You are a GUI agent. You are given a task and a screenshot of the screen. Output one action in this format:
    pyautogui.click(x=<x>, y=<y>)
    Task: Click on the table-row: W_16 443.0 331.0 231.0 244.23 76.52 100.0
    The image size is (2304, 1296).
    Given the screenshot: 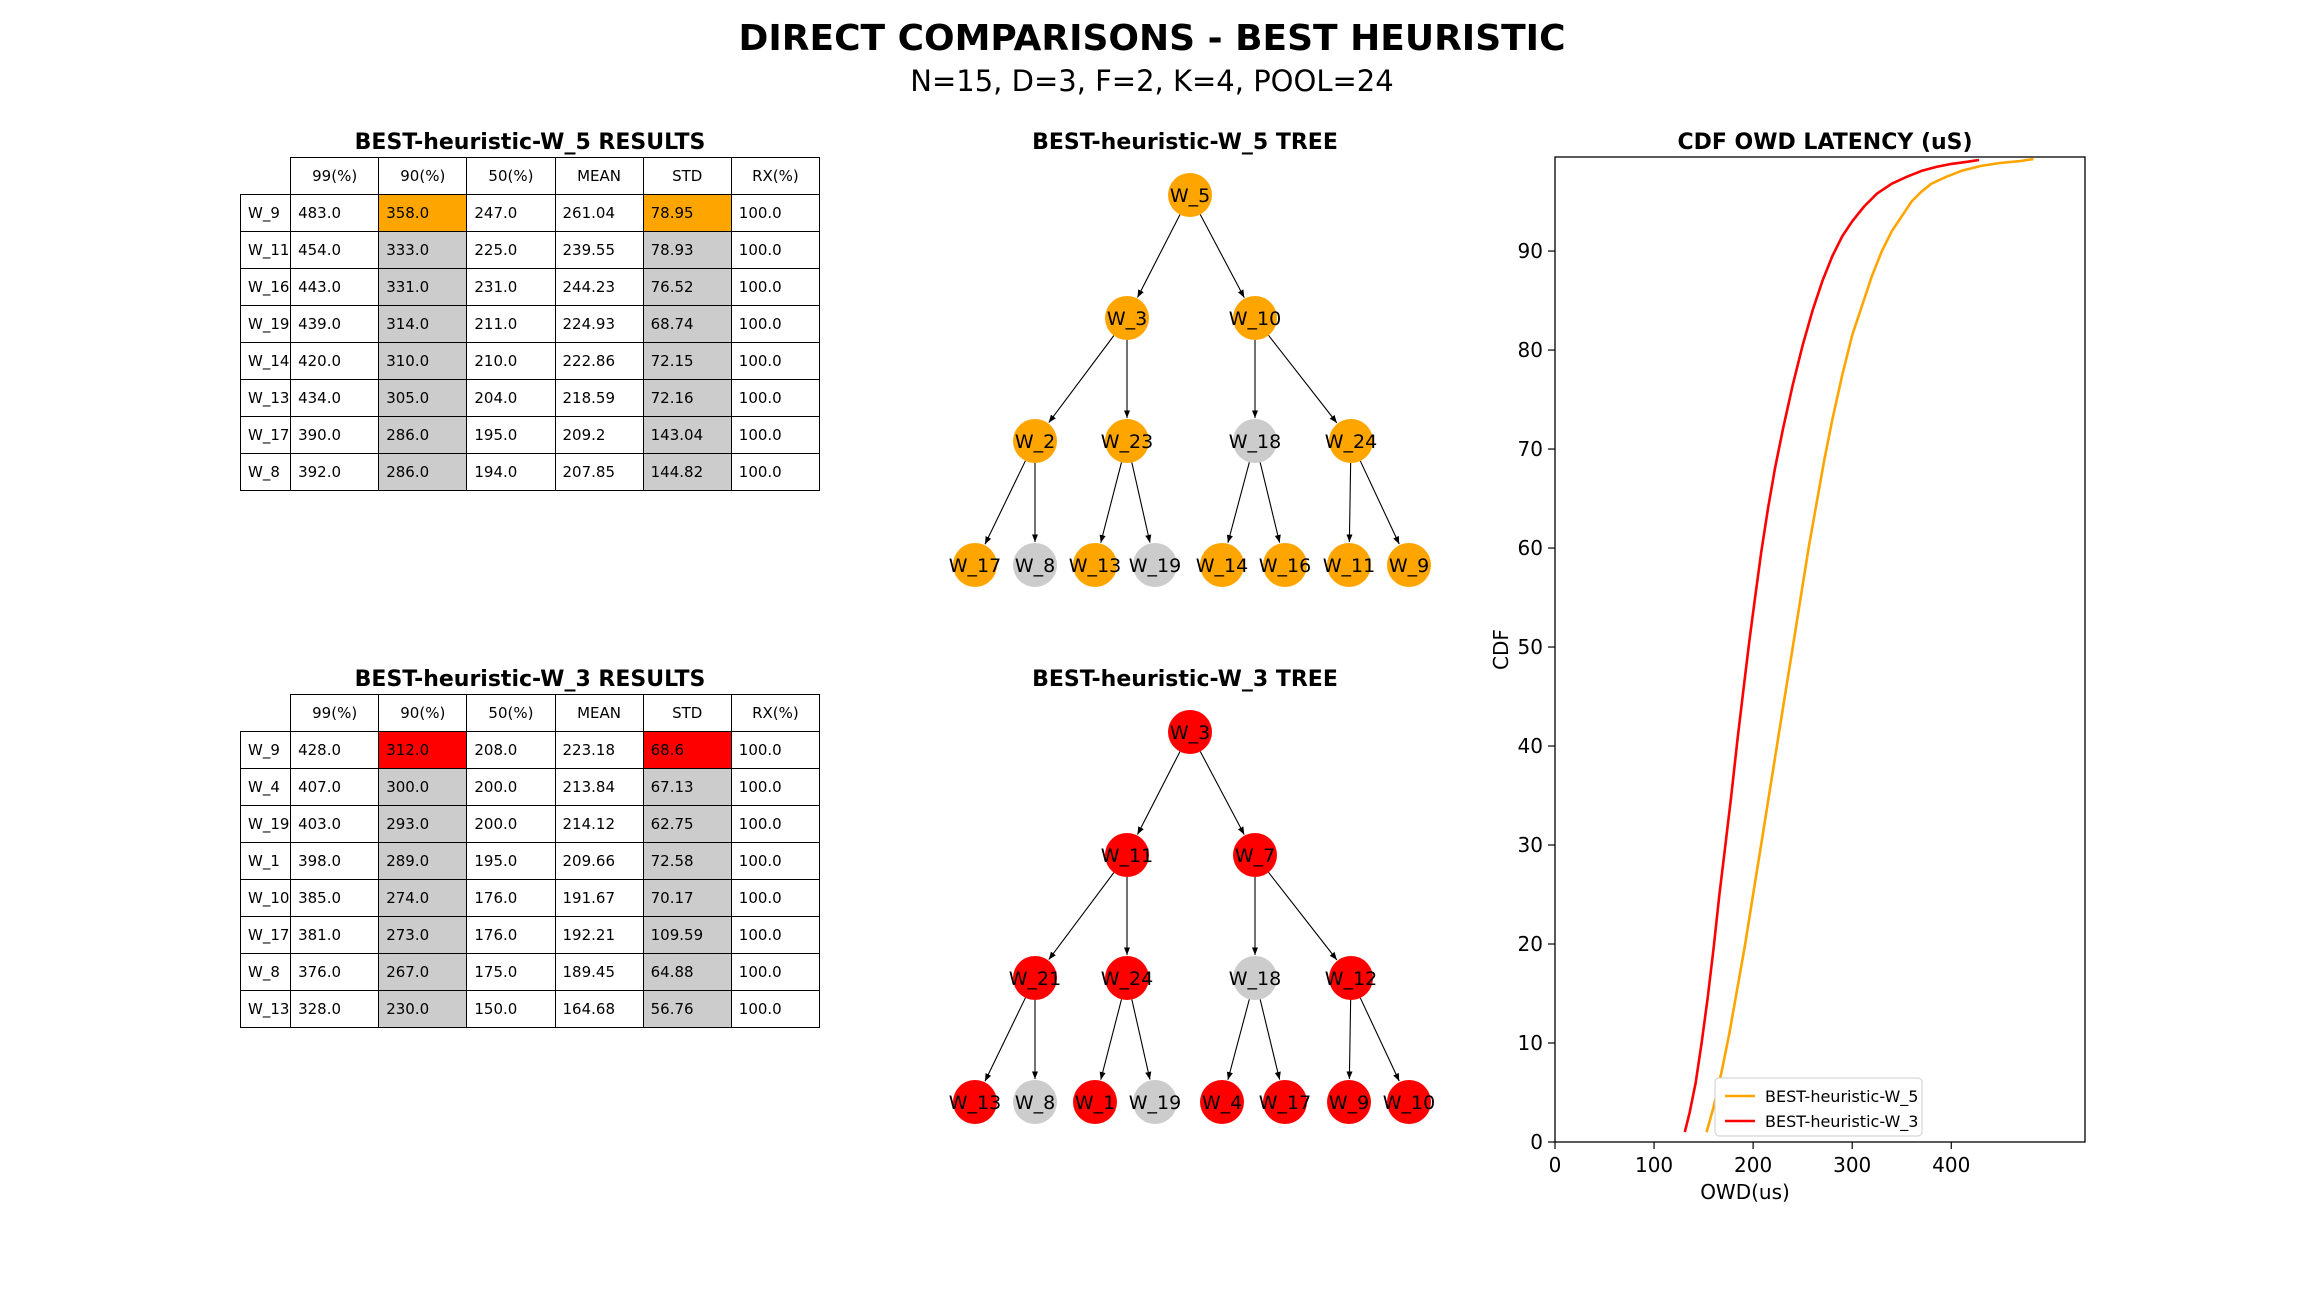 What is the action you would take?
    pyautogui.click(x=530, y=287)
    